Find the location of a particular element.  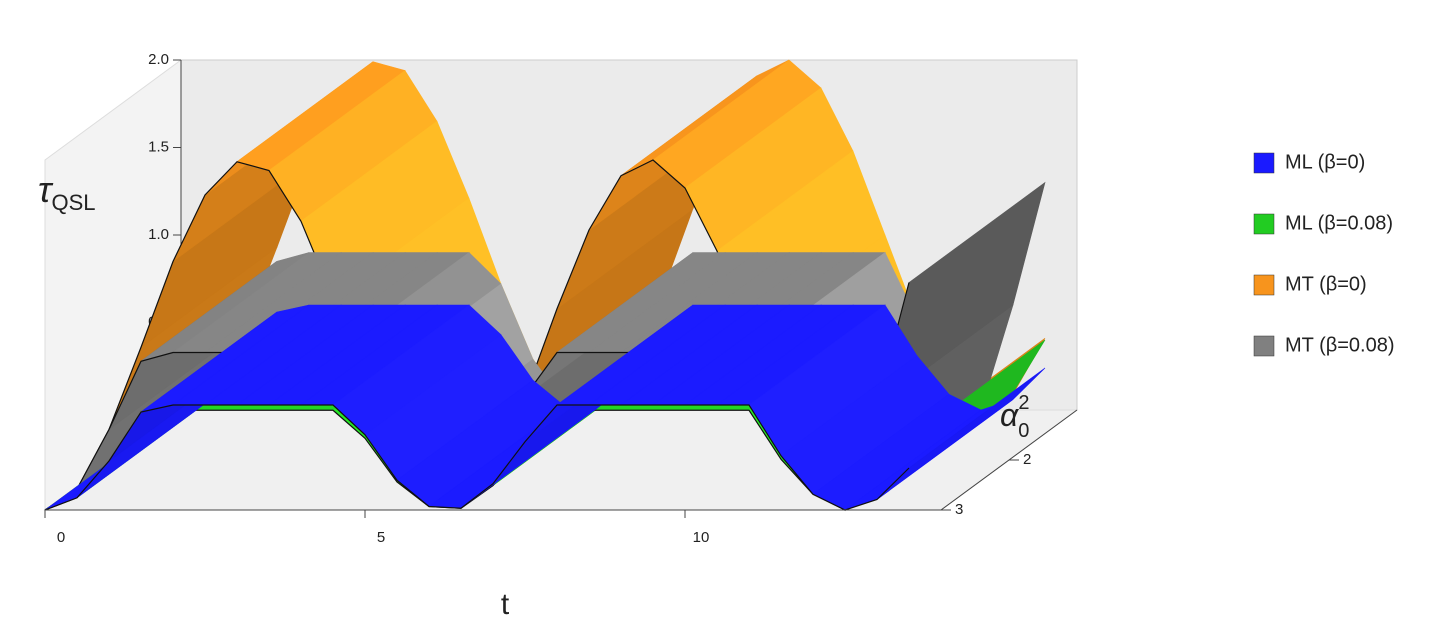

z-label-main: τ is located at coordinates (46, 189).